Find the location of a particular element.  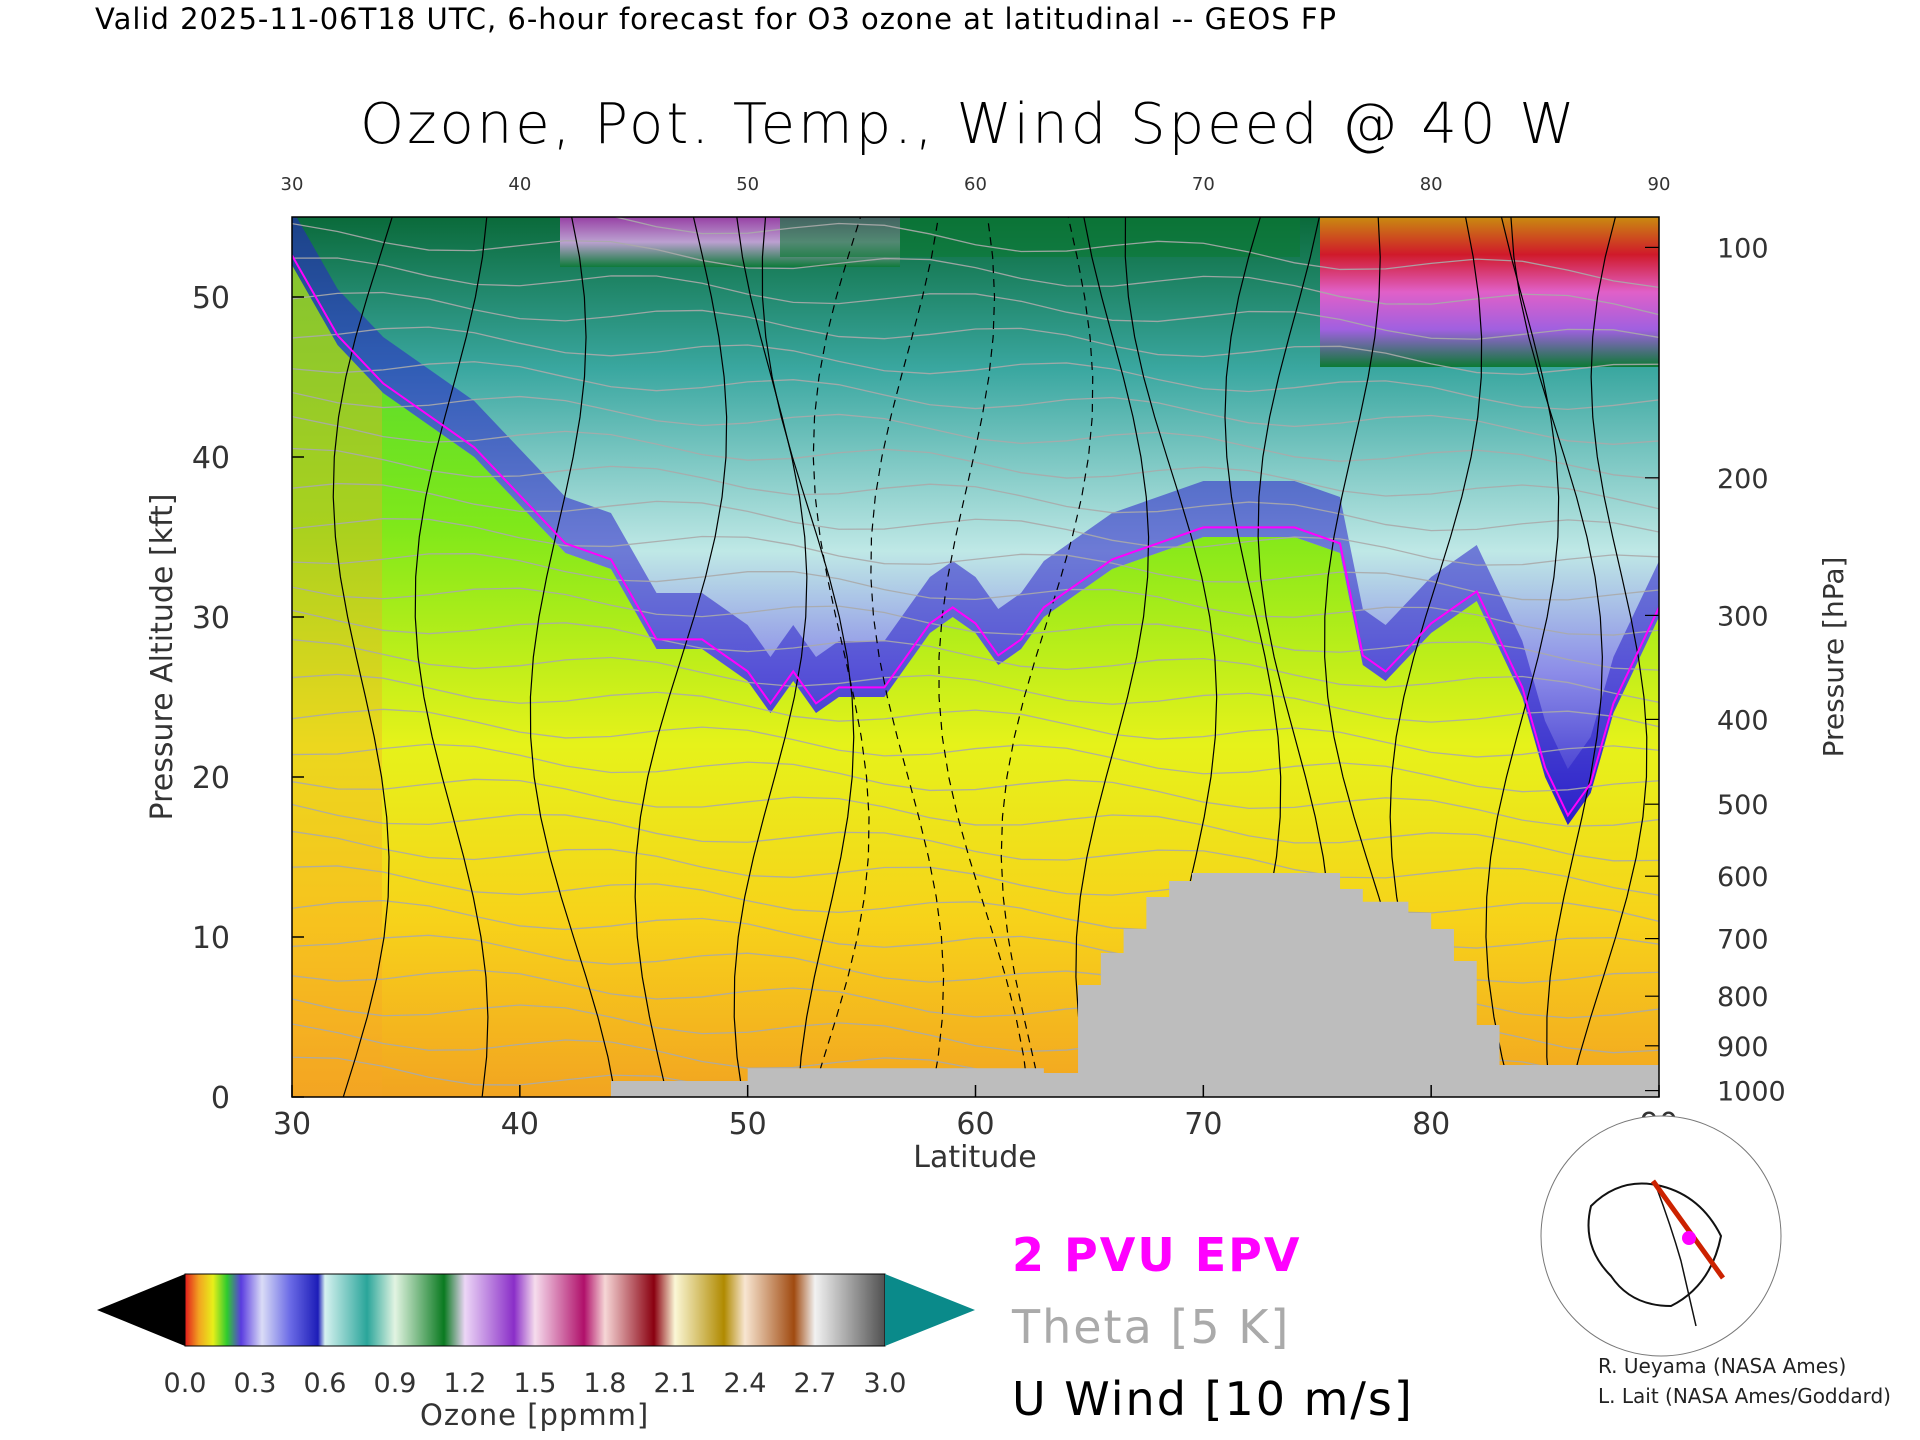

credit-line-1: R. Ueyama (NASA Ames) is located at coordinates (1722, 1366).